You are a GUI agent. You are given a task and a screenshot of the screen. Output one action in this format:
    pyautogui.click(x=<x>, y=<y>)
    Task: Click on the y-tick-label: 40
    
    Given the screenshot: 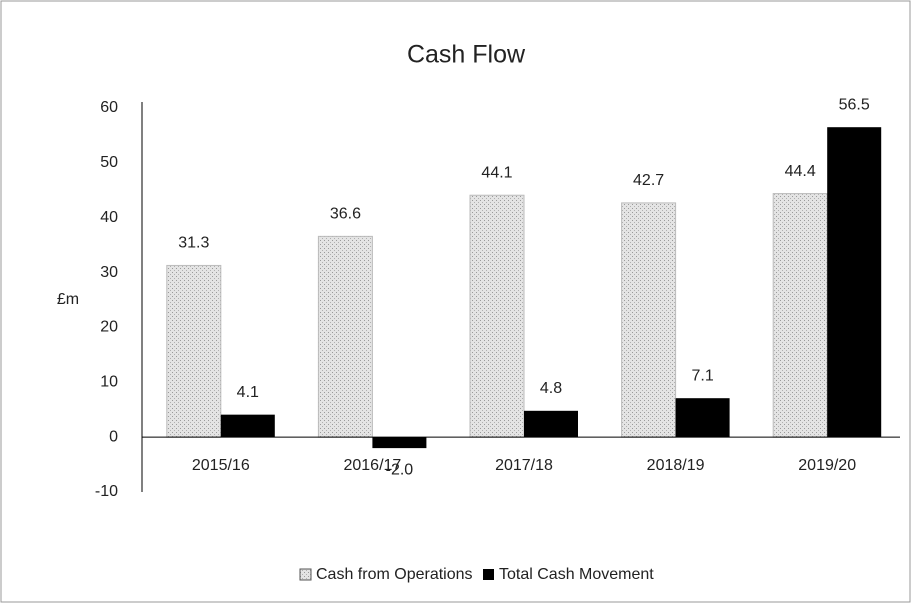 What is the action you would take?
    pyautogui.click(x=109, y=217)
    